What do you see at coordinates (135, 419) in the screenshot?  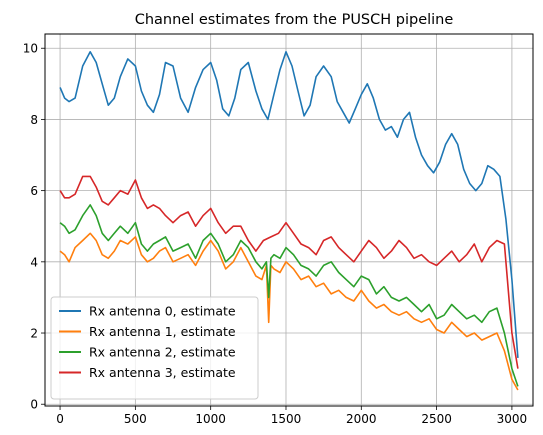 I see `x-tick-label: 500` at bounding box center [135, 419].